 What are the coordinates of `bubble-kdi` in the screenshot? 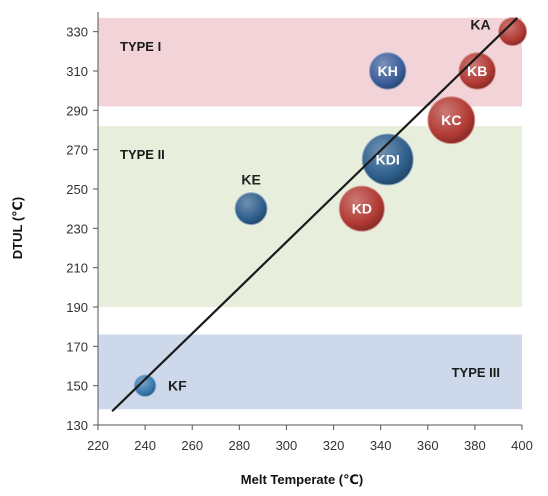 It's located at (387, 159).